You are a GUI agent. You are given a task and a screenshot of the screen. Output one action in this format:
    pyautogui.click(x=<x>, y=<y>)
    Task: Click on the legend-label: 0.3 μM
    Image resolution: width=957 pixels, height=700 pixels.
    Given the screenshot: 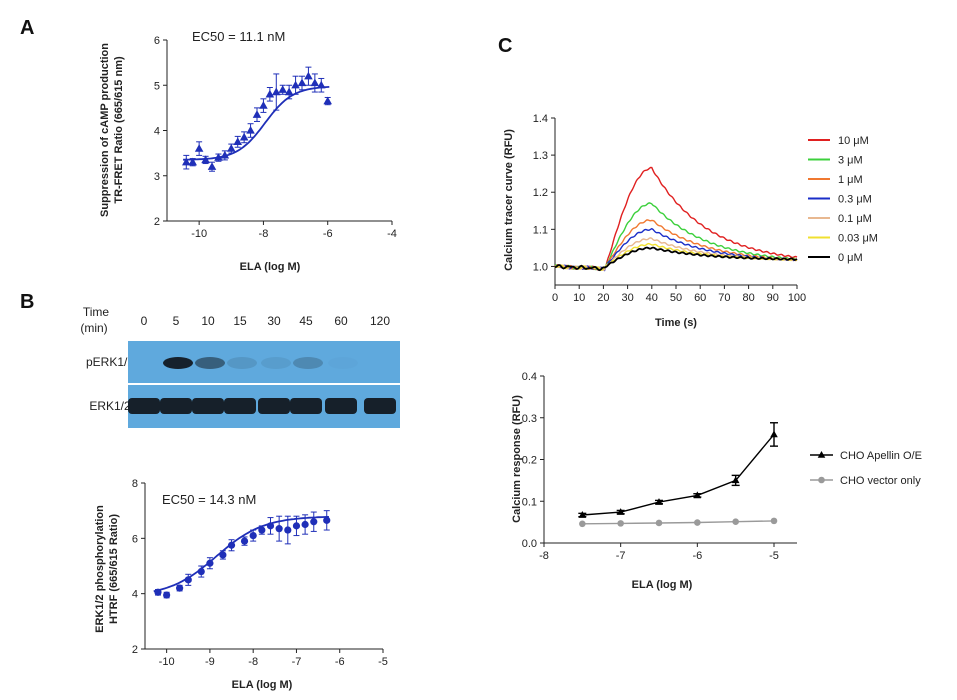 What is the action you would take?
    pyautogui.click(x=855, y=200)
    